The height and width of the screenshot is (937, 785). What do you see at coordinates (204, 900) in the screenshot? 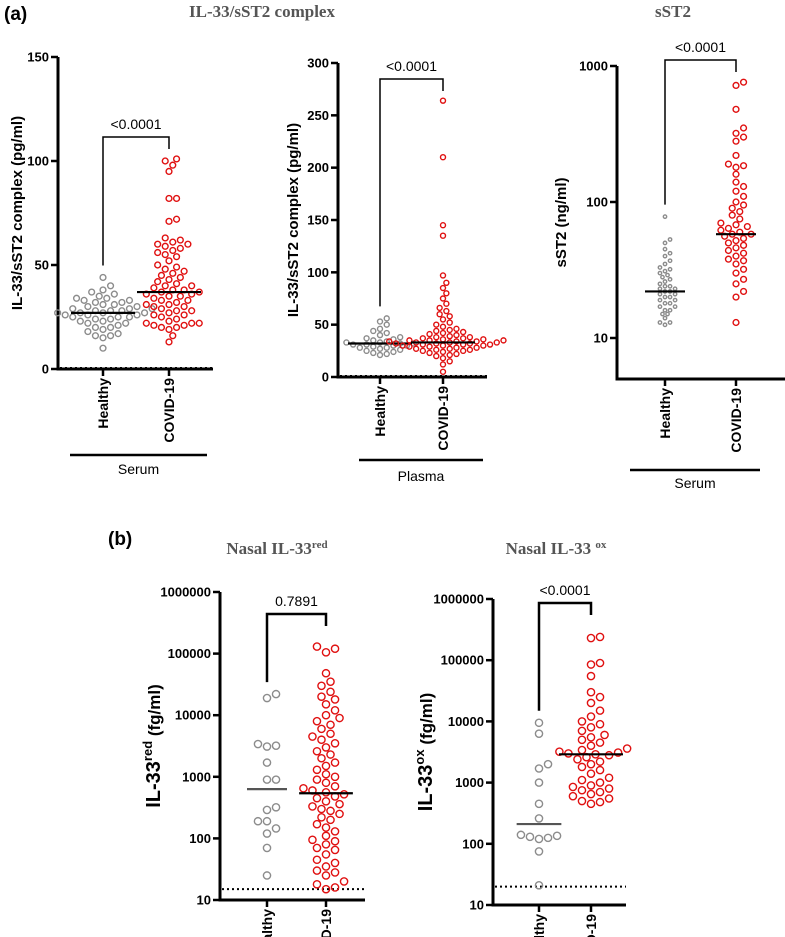
I see `y-tick-label: 10` at bounding box center [204, 900].